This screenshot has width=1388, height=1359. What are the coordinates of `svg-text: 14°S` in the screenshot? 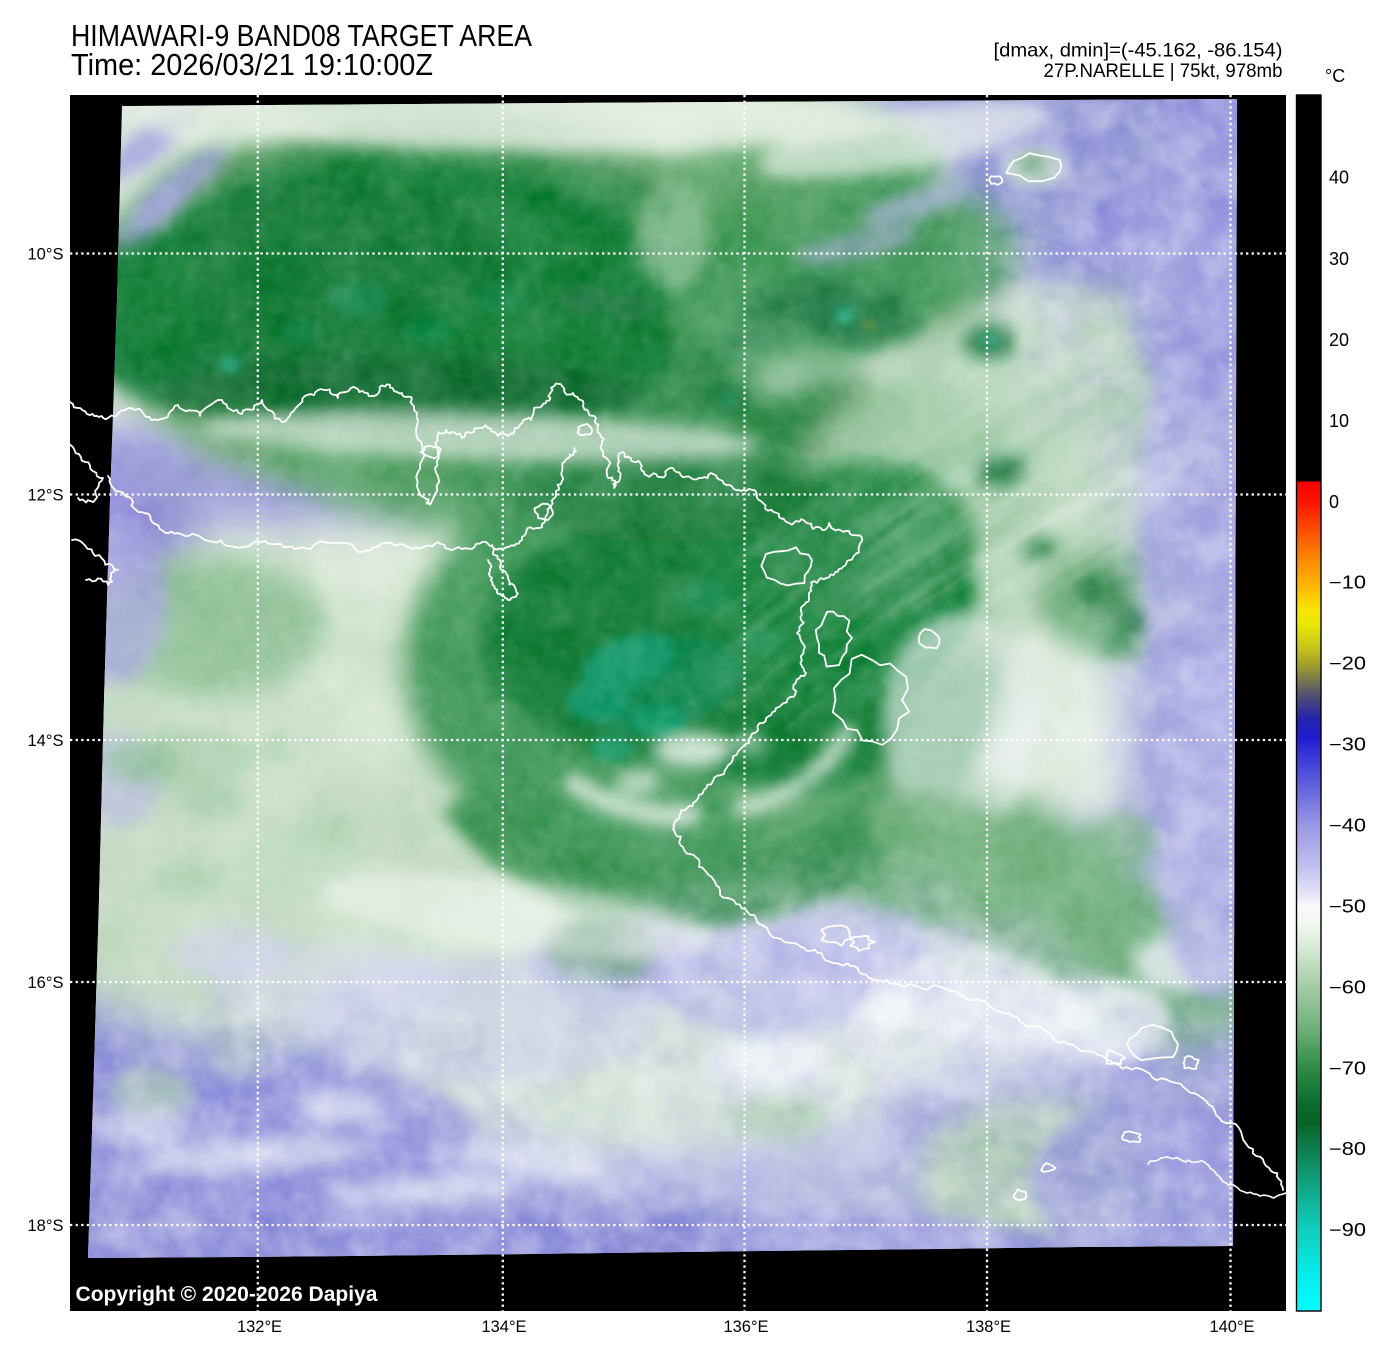 It's located at (46, 740).